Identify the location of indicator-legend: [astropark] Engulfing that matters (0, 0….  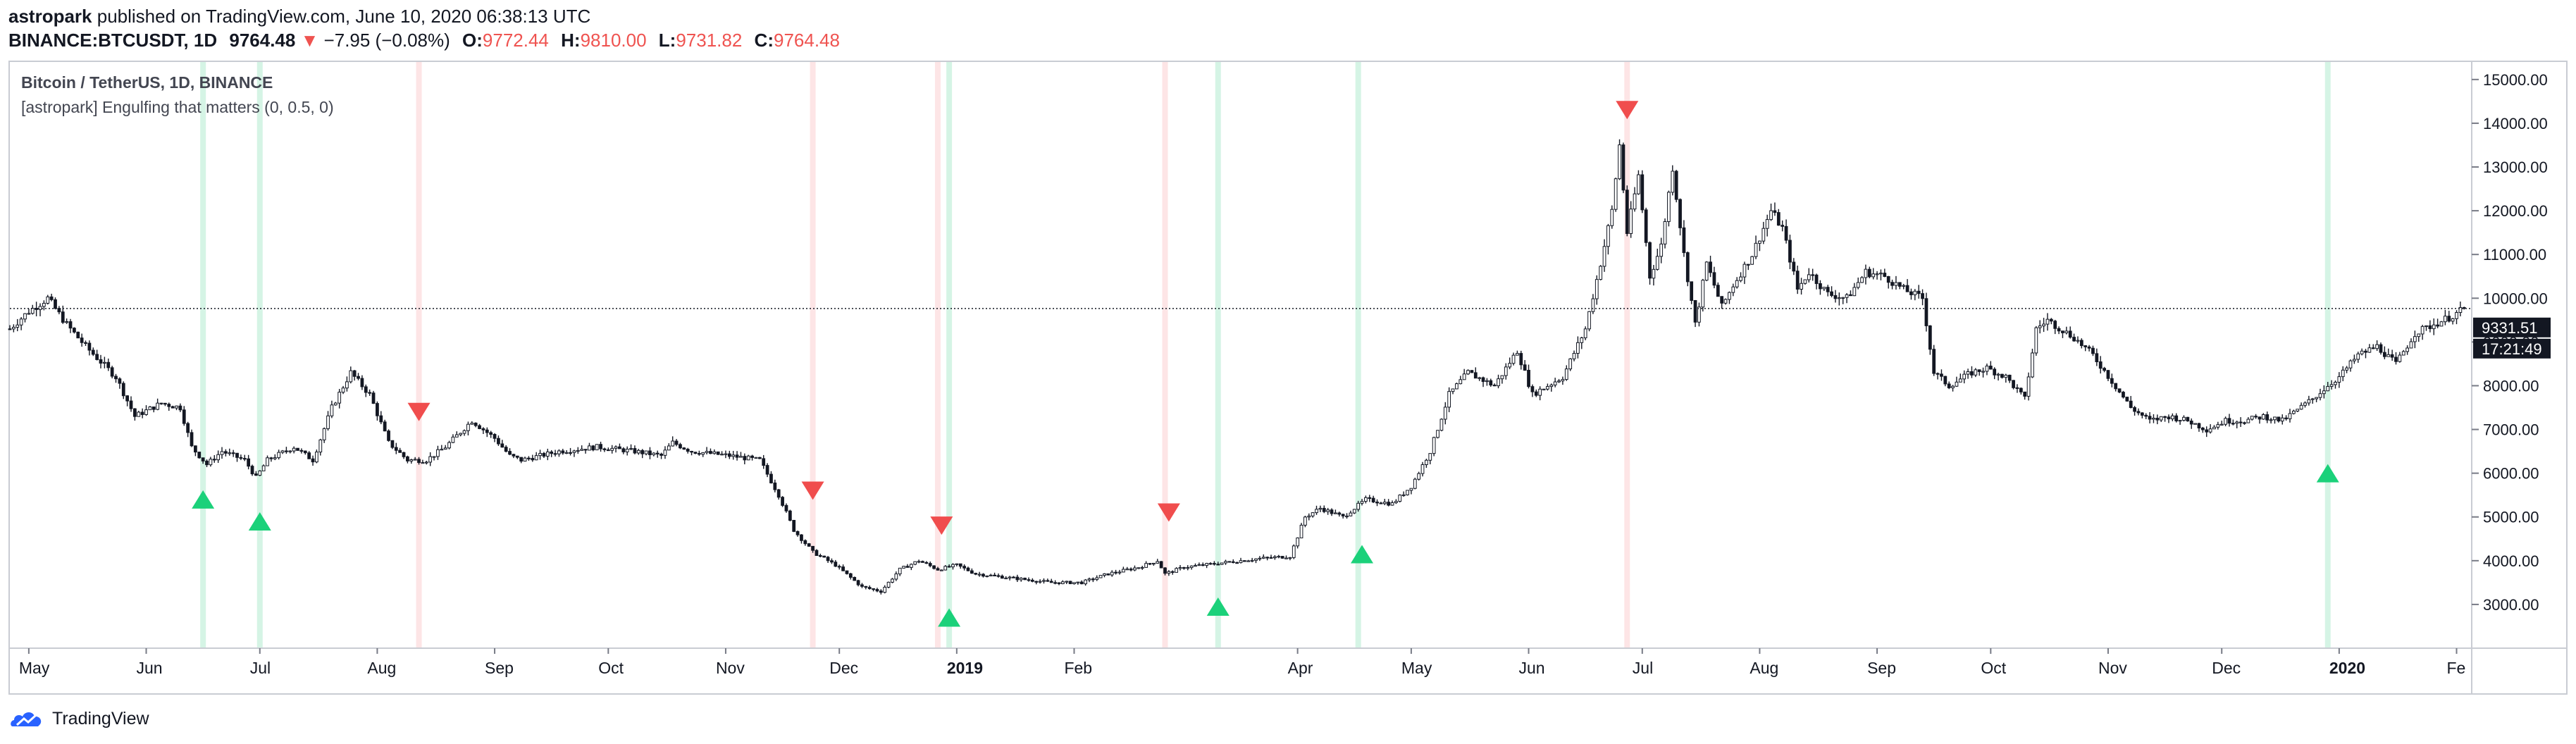
(177, 107).